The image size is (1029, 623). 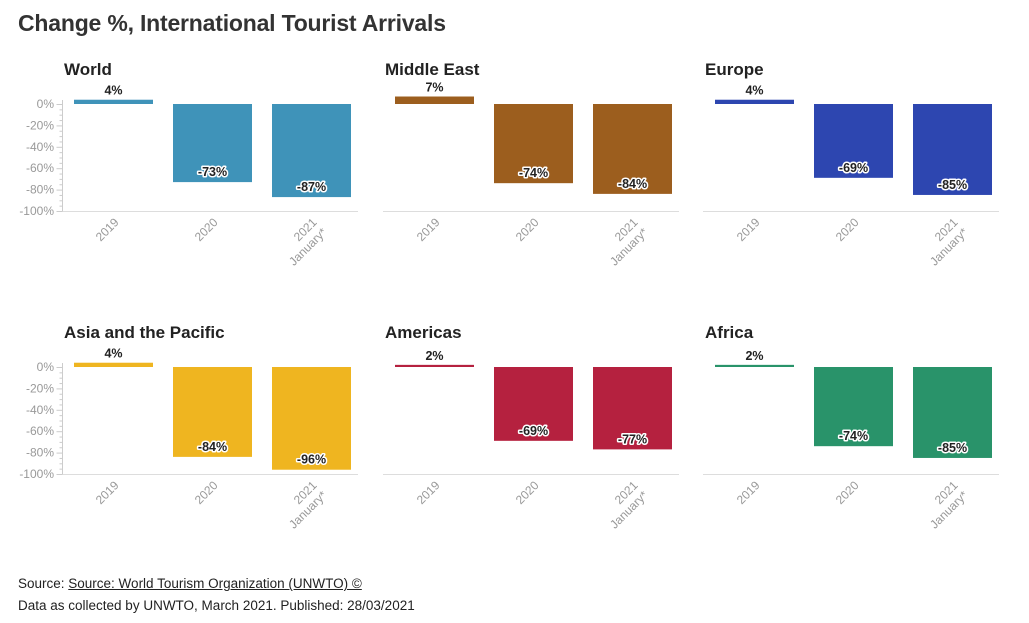 I want to click on chart-title: Change %, International Tourist Arrivals, so click(x=232, y=23).